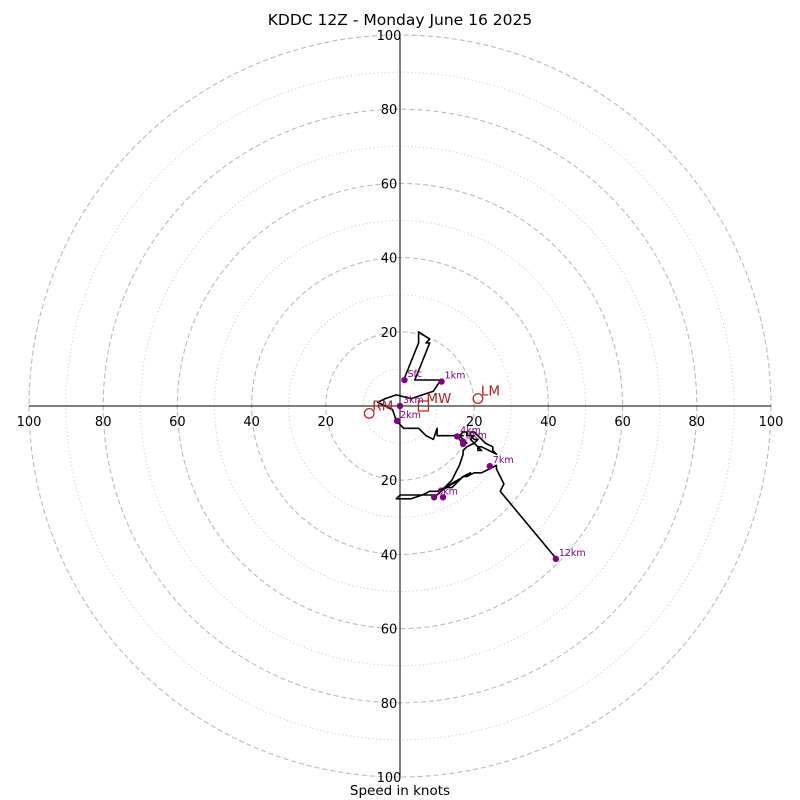  What do you see at coordinates (447, 491) in the screenshot?
I see `height-label: 6km` at bounding box center [447, 491].